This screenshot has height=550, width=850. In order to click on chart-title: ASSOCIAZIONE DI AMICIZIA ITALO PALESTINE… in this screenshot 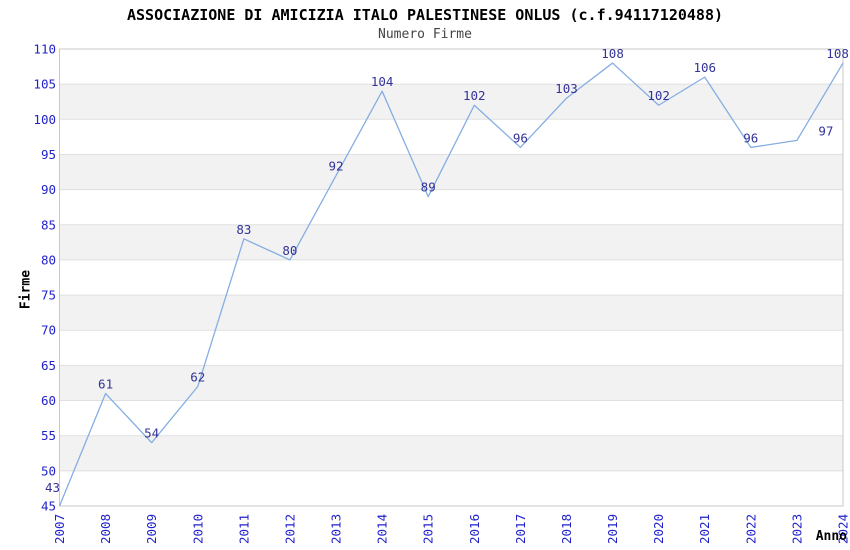, I will do `click(425, 15)`.